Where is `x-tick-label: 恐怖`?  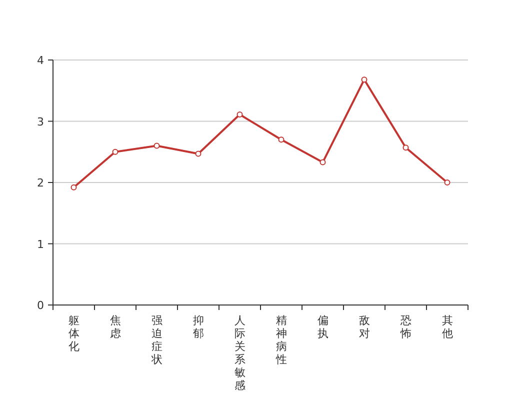 x-tick-label: 恐怖 is located at coordinates (405, 327).